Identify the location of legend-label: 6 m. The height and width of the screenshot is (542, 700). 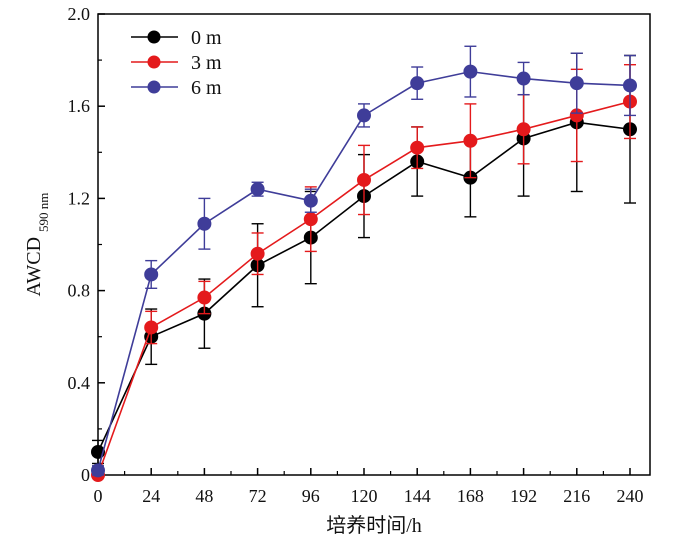
(206, 88).